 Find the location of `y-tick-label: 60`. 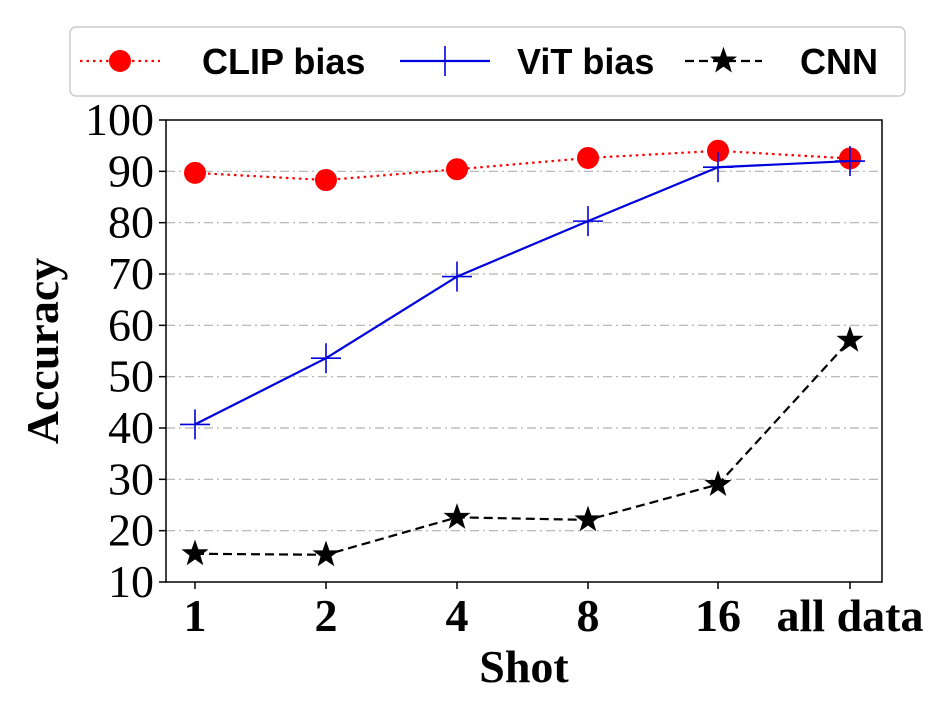

y-tick-label: 60 is located at coordinates (131, 324).